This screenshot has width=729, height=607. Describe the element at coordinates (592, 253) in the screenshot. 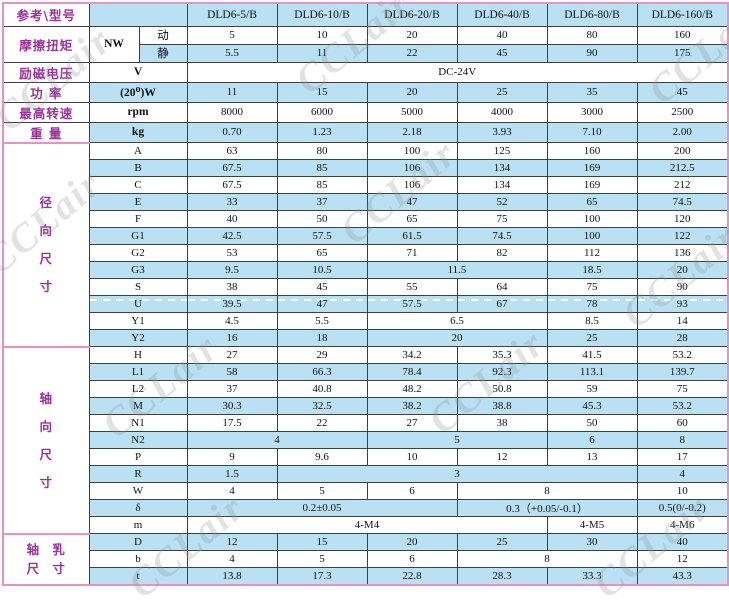

I see `value-cell: 112` at that location.